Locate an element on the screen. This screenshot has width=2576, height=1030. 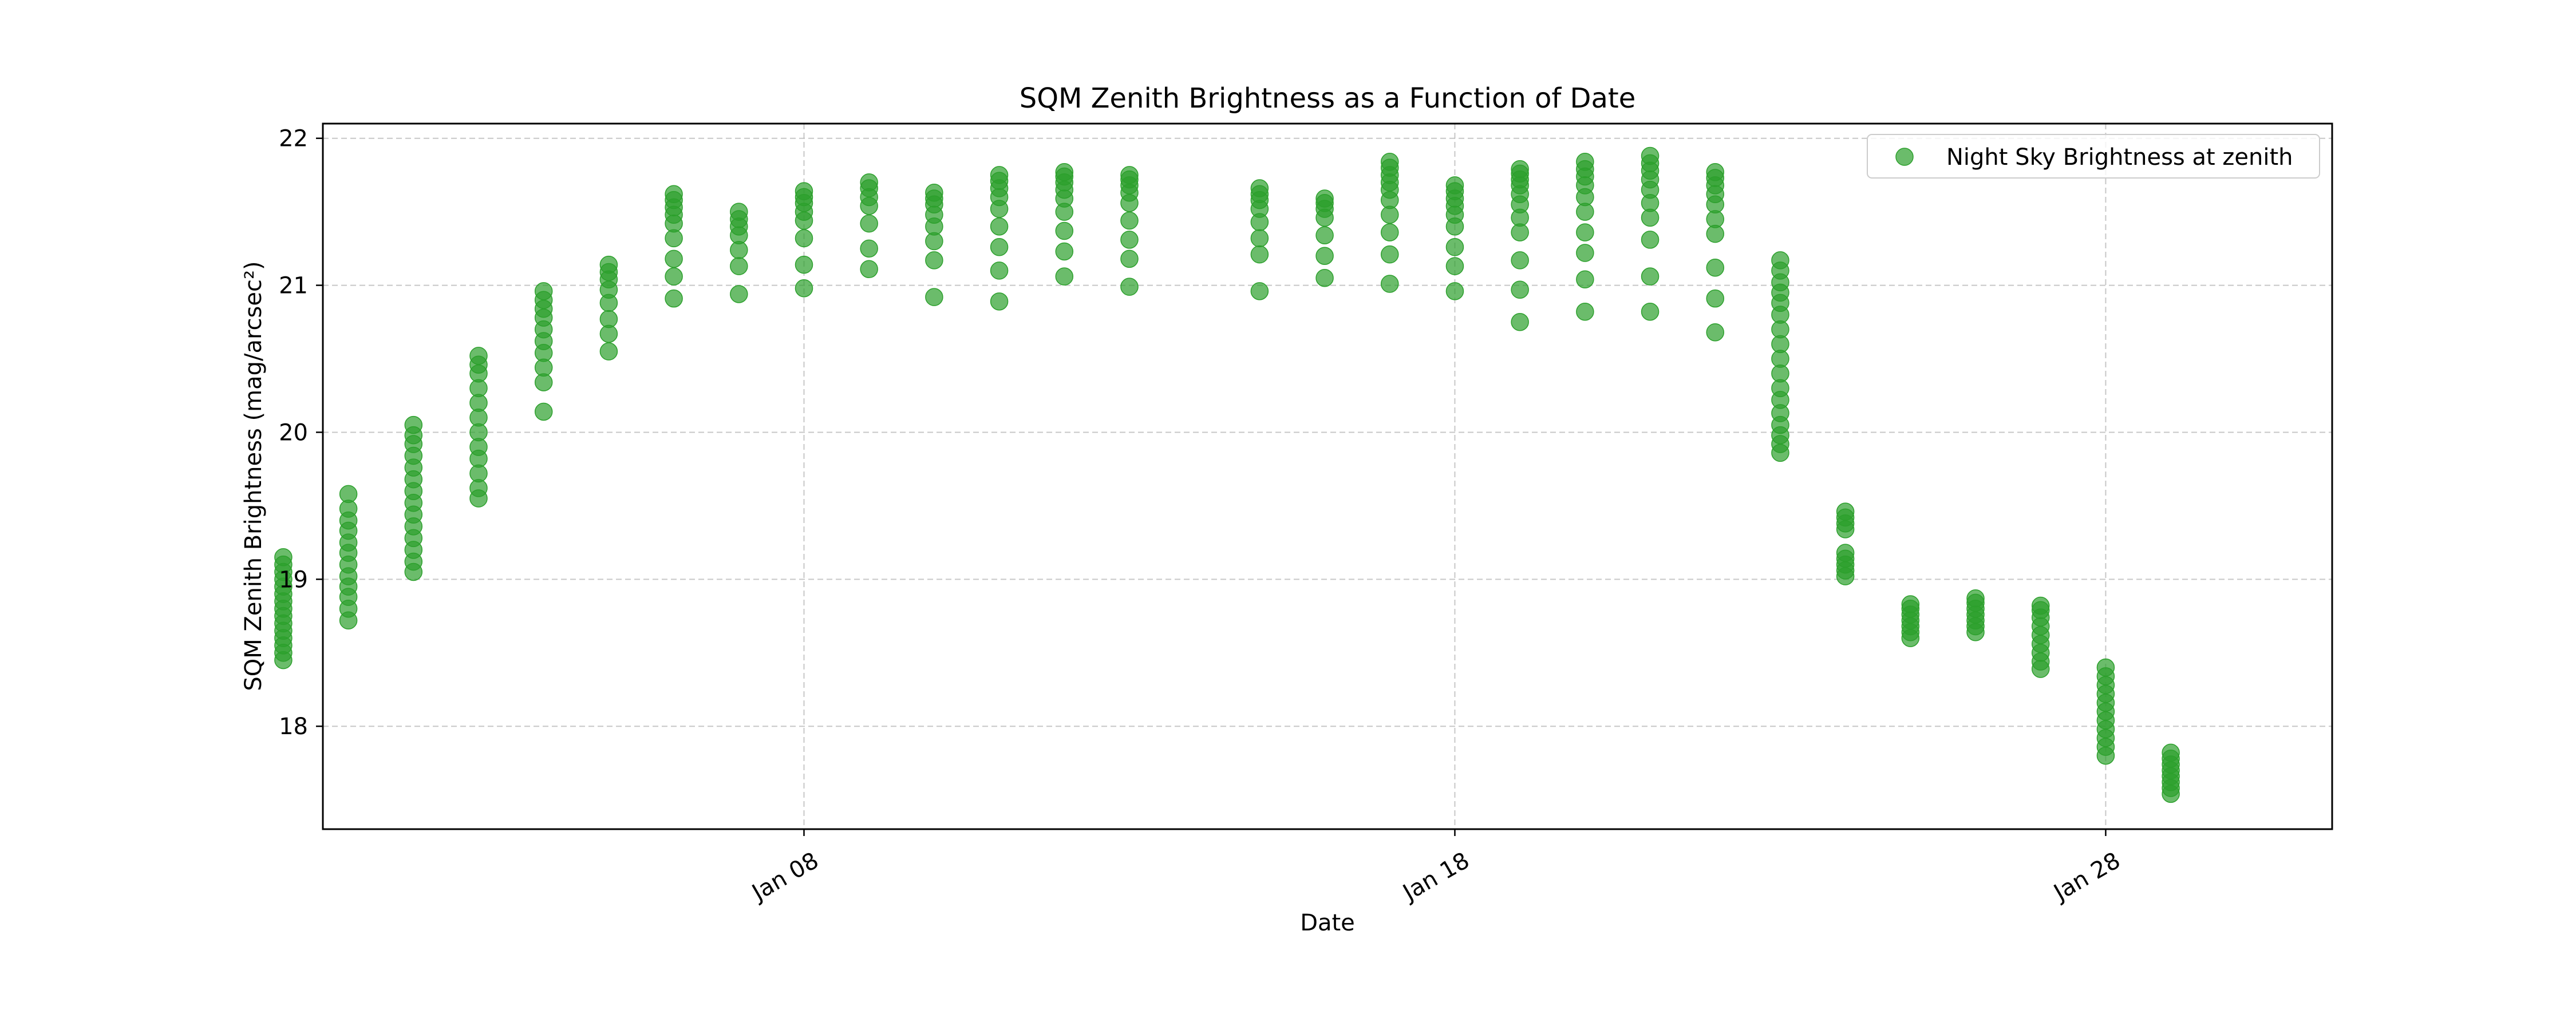
y-tick-label: 20 is located at coordinates (293, 432).